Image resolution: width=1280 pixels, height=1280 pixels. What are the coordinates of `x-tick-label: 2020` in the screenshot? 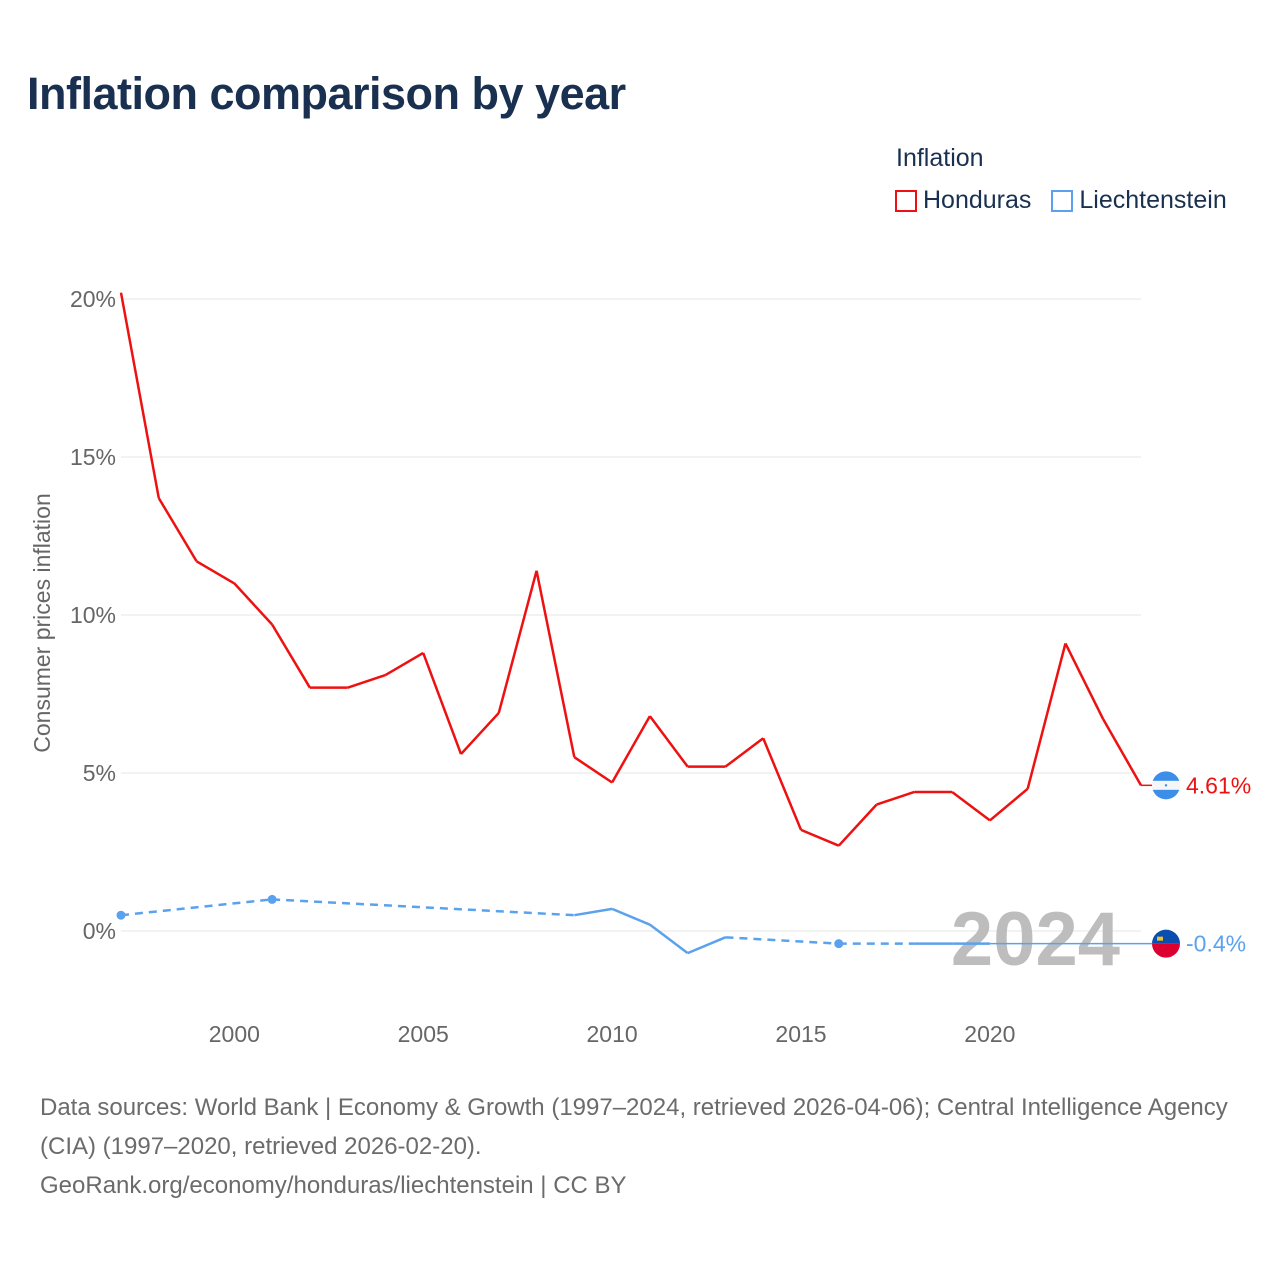 It's located at (989, 1034).